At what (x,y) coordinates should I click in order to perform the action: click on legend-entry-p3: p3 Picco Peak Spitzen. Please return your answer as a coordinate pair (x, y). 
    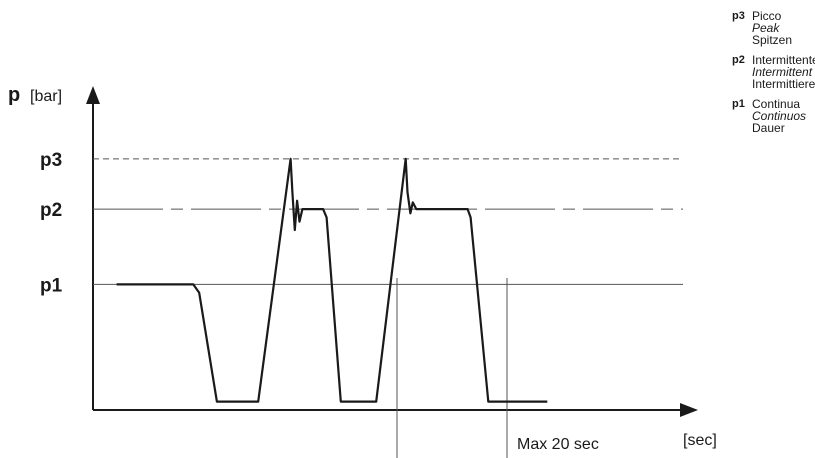
    Looking at the image, I should click on (772, 28).